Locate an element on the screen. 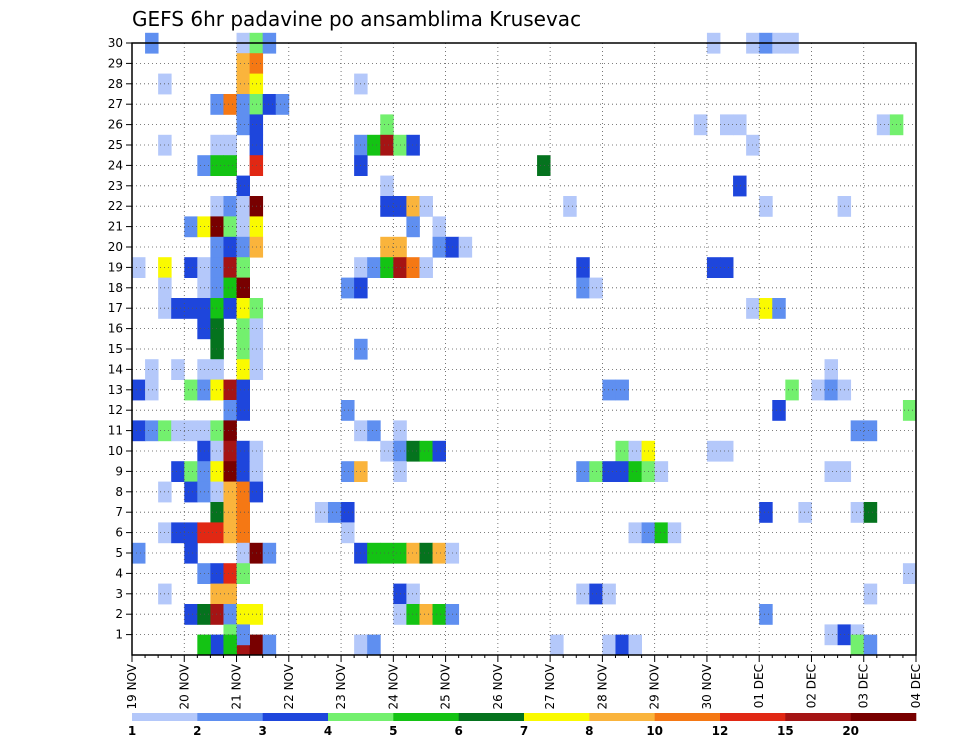 This screenshot has height=742, width=960. y-tick-label: 29 is located at coordinates (115, 63).